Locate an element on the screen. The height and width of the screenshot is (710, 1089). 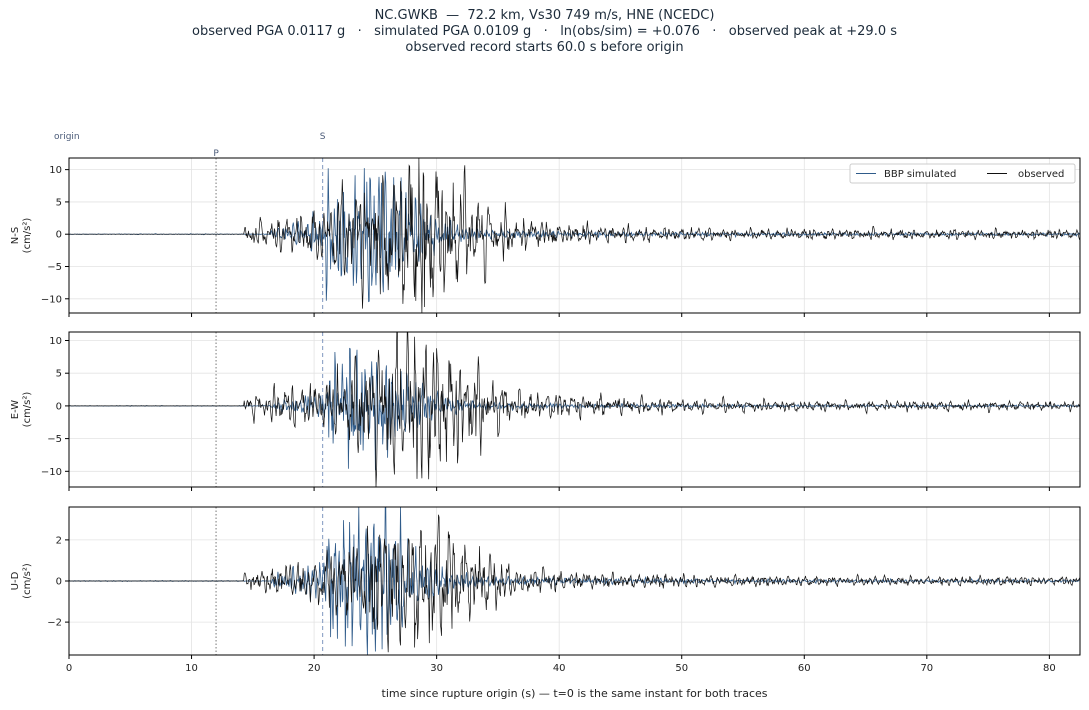
y-tick-label: 2 is located at coordinates (59, 540).